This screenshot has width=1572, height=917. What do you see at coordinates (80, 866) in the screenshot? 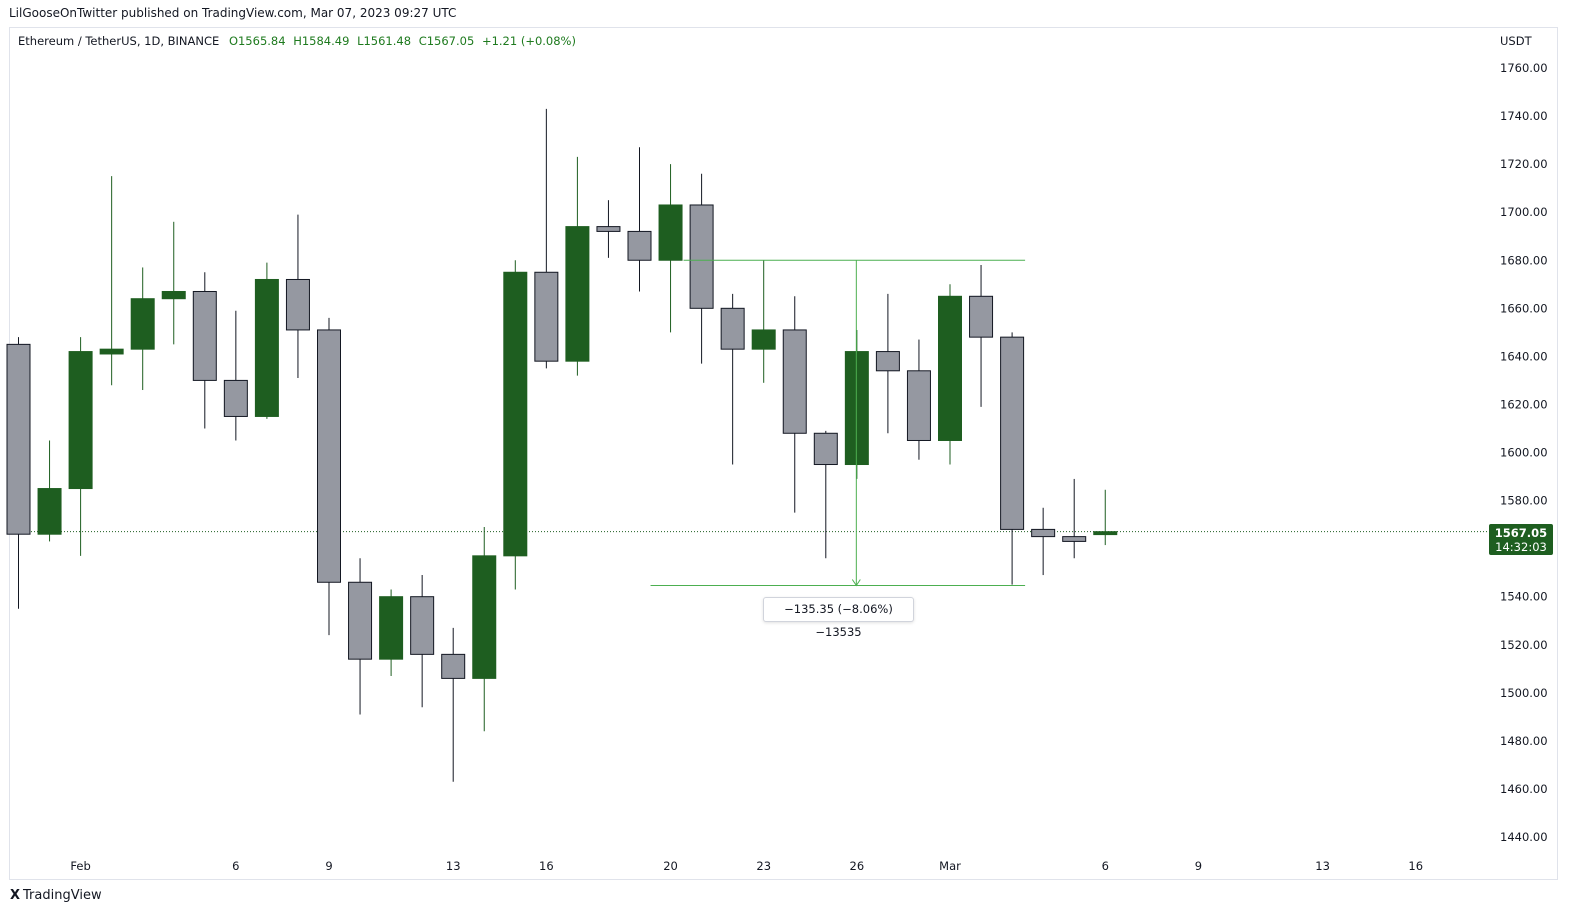
I see `date-tick-label: Feb` at bounding box center [80, 866].